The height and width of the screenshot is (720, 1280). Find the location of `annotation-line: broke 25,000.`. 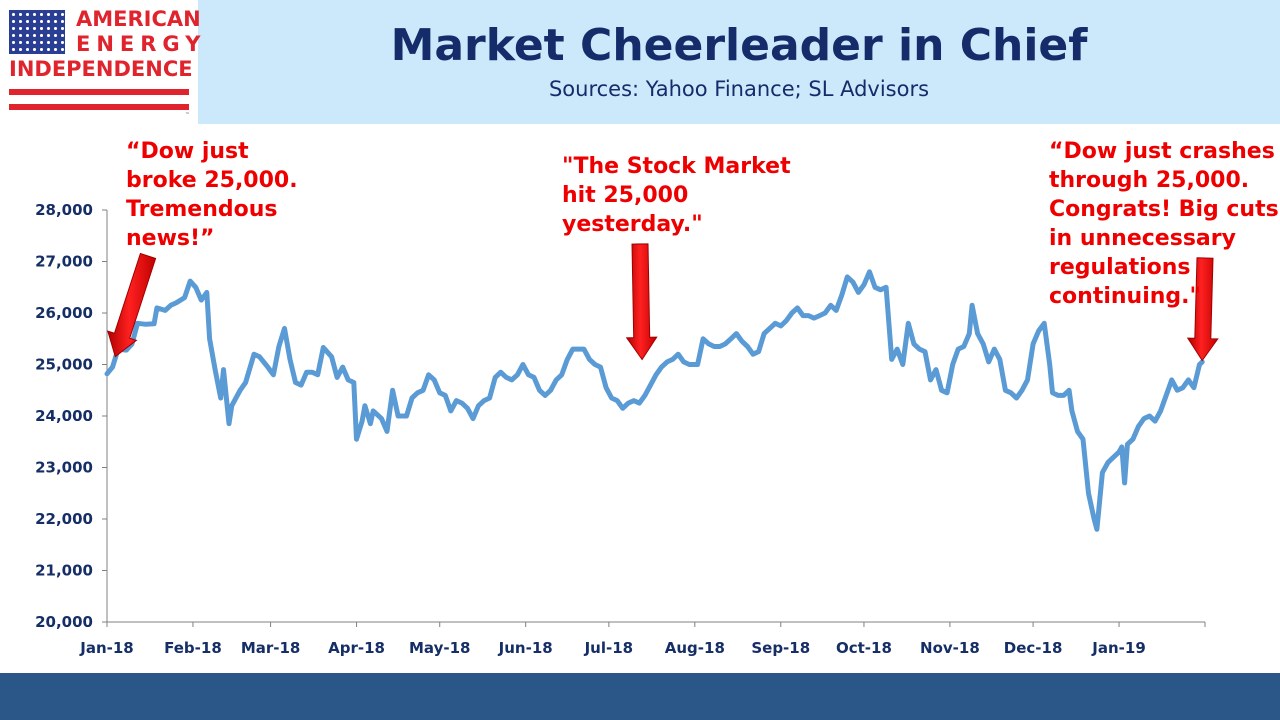

annotation-line: broke 25,000. is located at coordinates (212, 180).